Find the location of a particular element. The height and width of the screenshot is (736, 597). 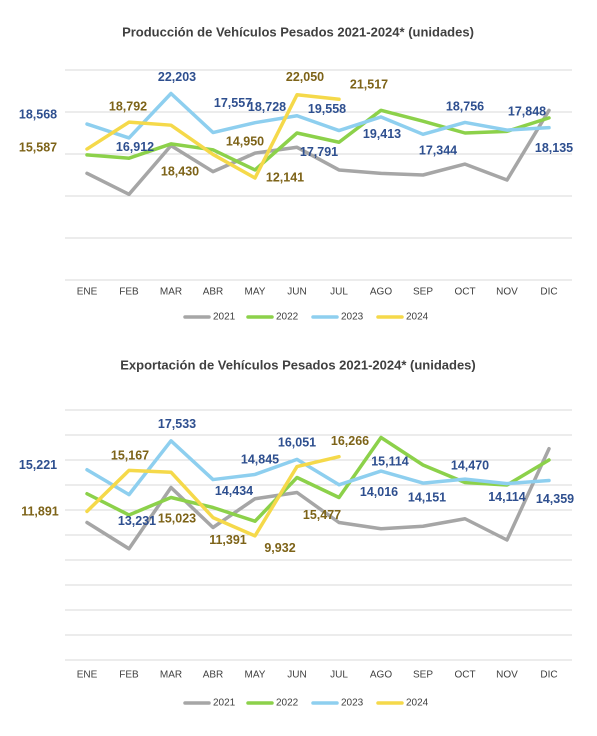

value-label: 14,114 is located at coordinates (507, 497).